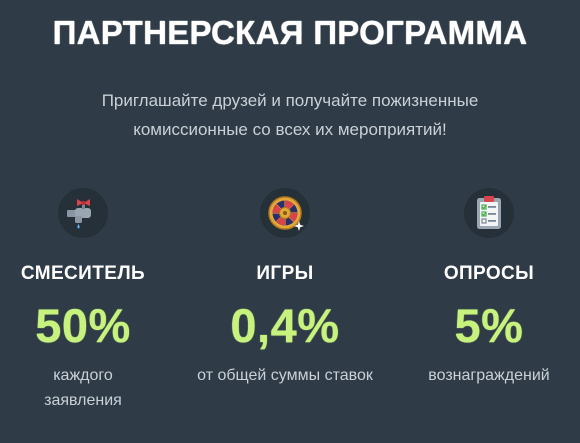  What do you see at coordinates (83, 325) in the screenshot?
I see `card-value: 50%` at bounding box center [83, 325].